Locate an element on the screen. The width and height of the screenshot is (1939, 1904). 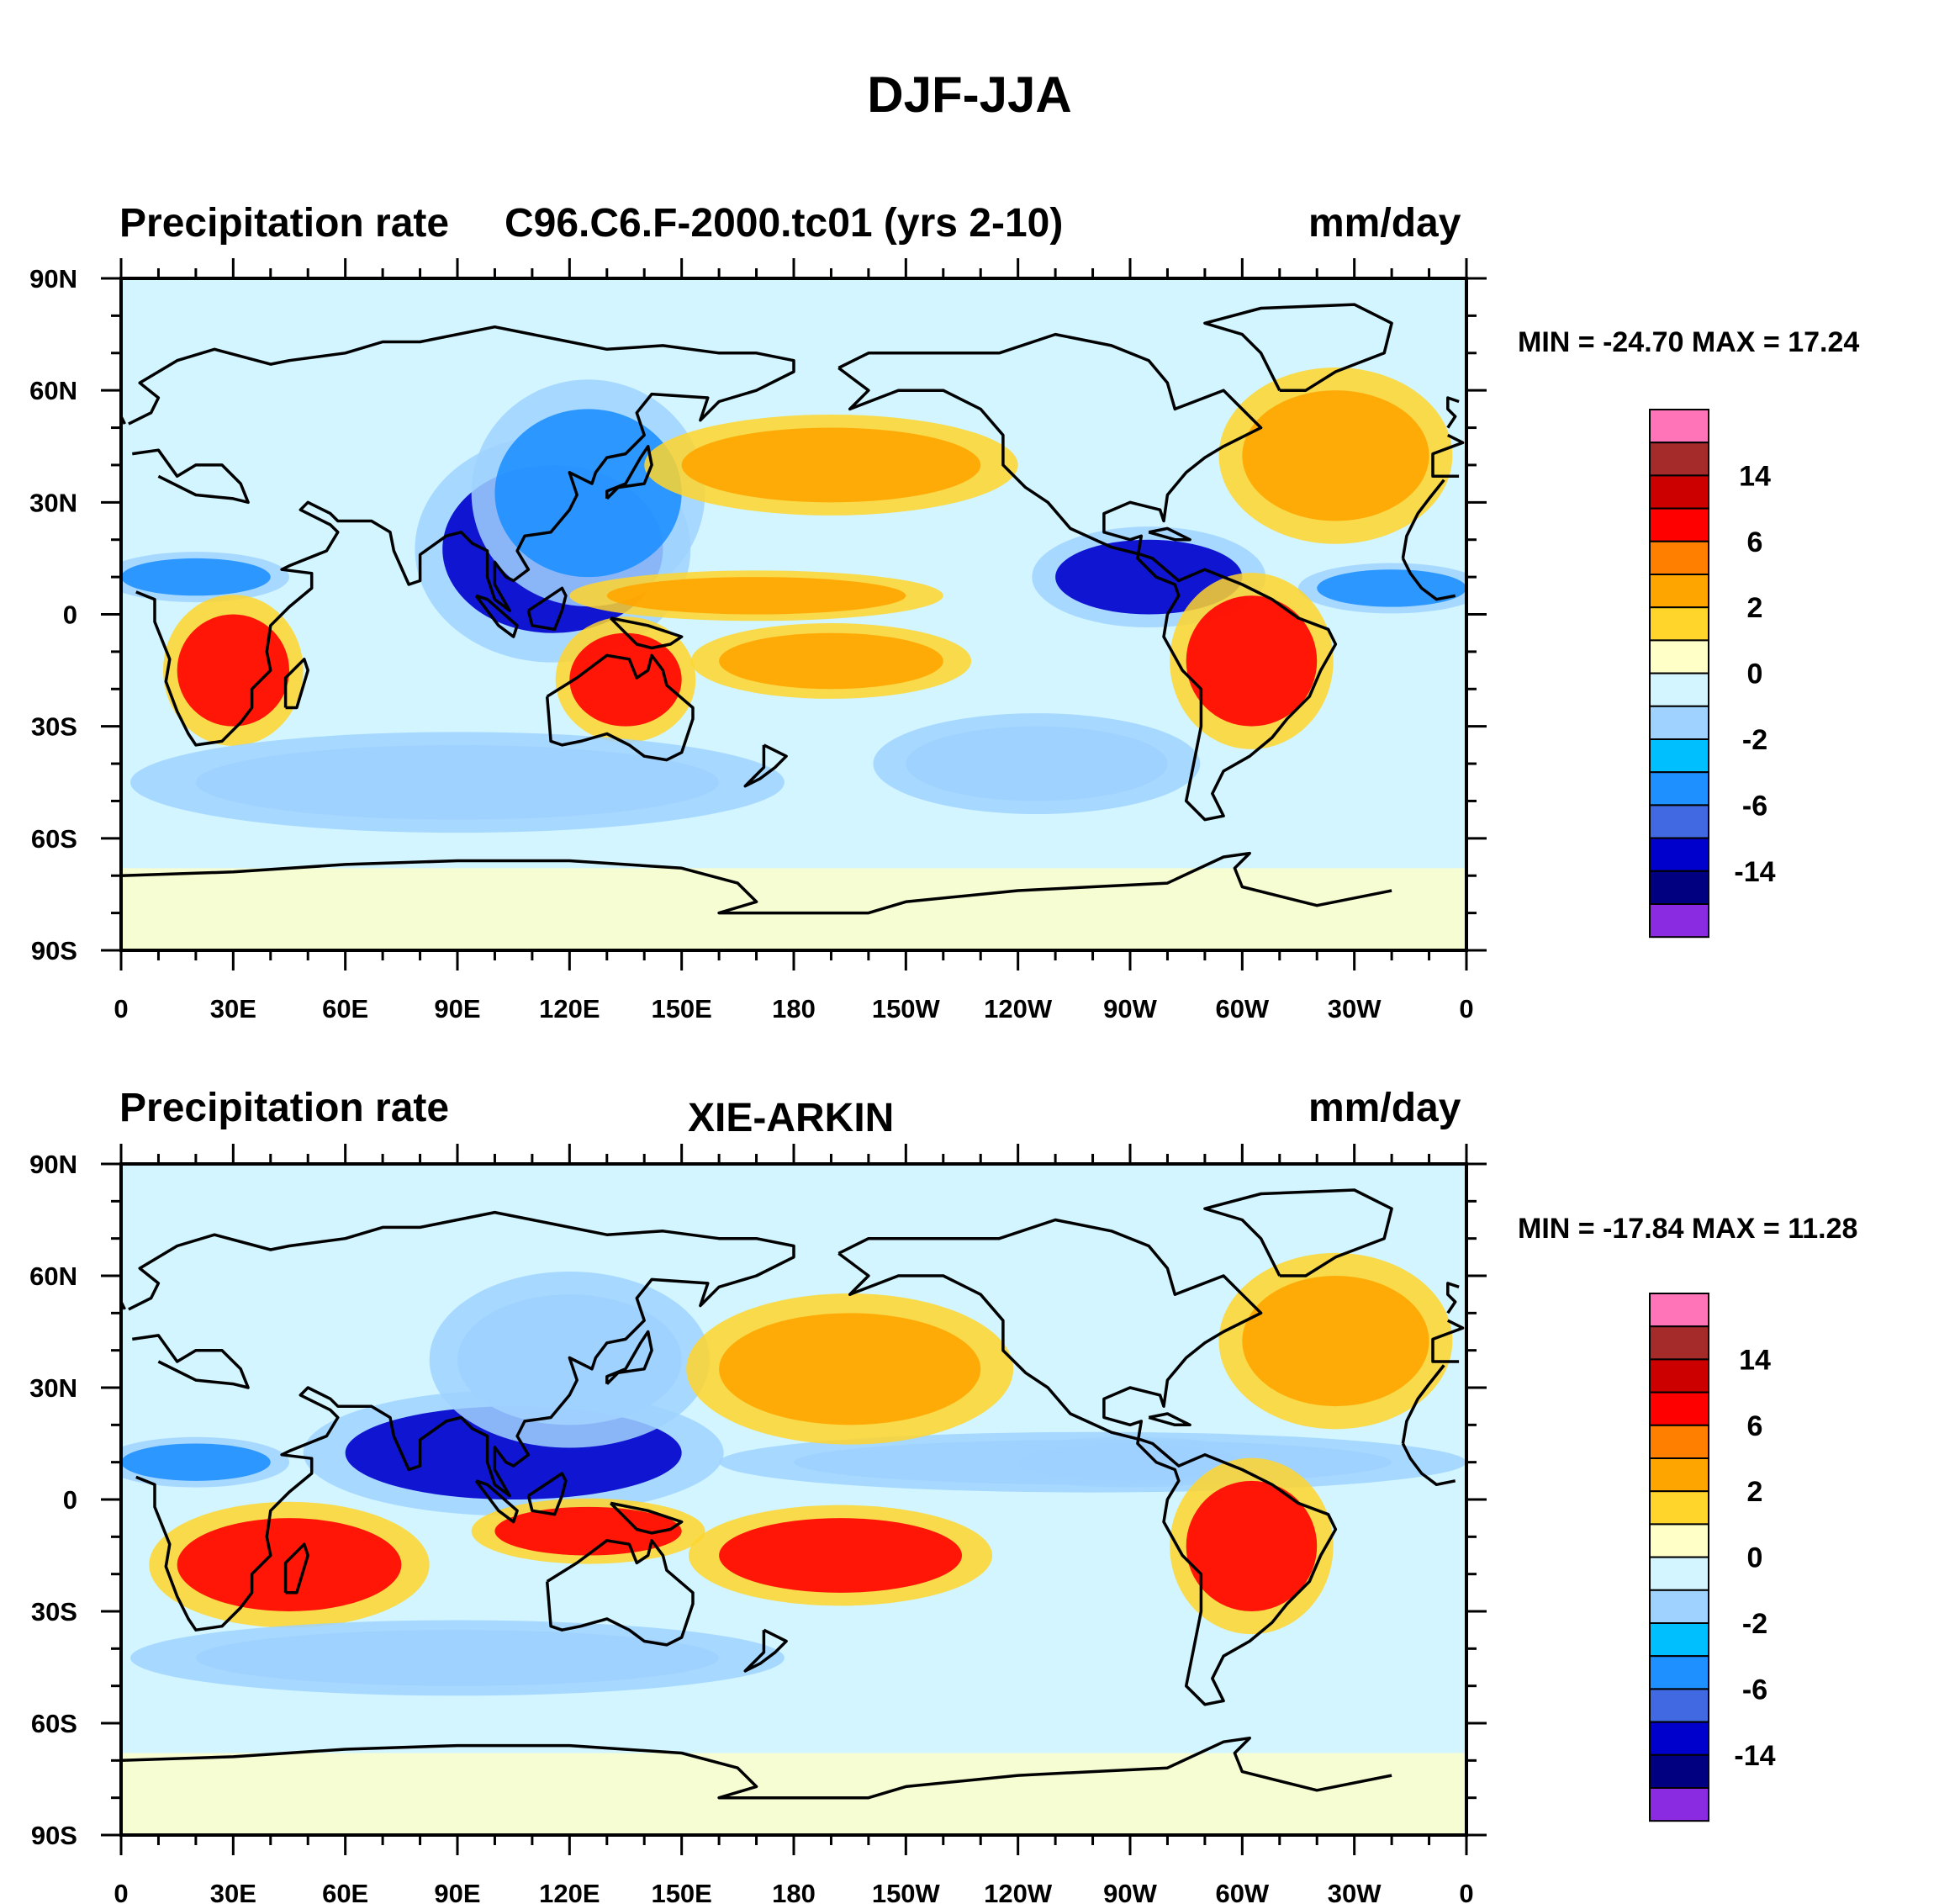
region-spcz-wet is located at coordinates (840, 1555).